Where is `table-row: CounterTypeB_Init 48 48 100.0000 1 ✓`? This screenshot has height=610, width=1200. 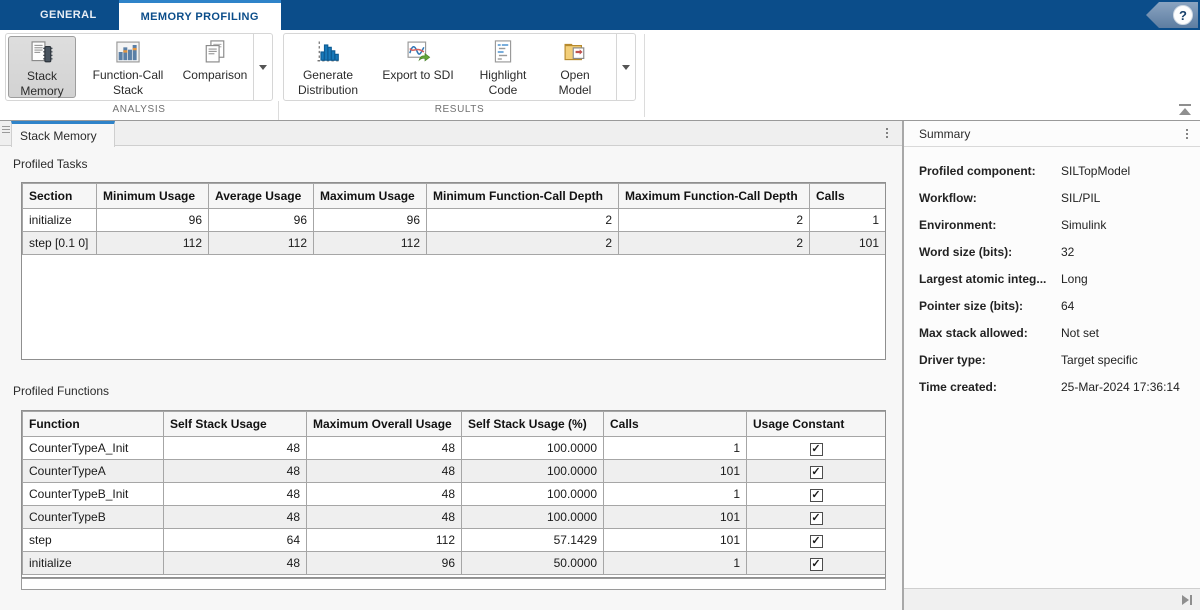 table-row: CounterTypeB_Init 48 48 100.0000 1 ✓ is located at coordinates (453, 494).